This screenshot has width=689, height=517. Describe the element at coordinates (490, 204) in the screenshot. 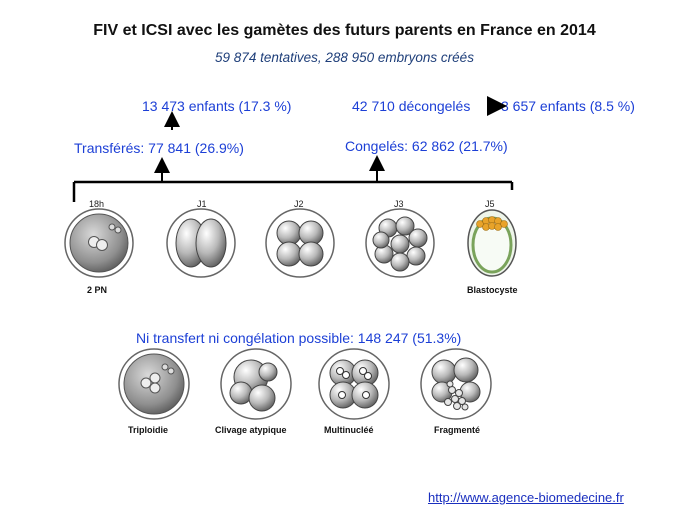

I see `stage-label-j5: J5` at that location.